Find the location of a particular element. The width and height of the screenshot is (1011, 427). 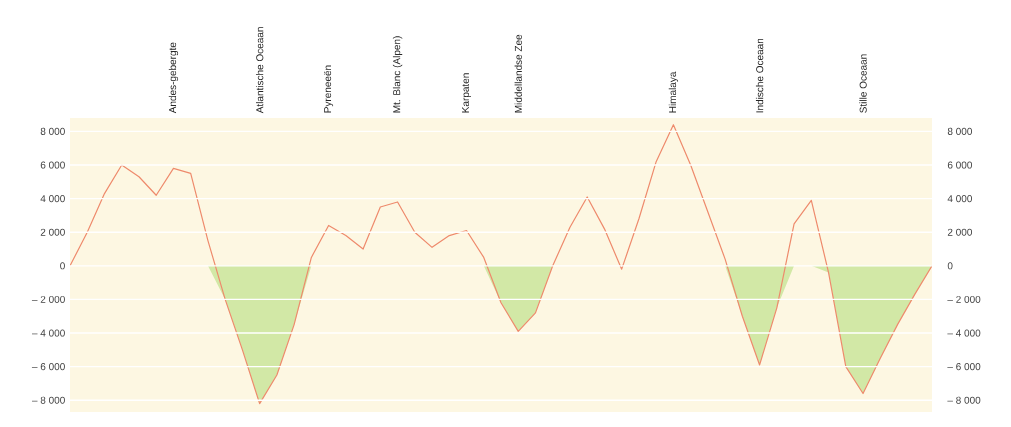

x-tick-label: Andes-gebergte is located at coordinates (173, 78).